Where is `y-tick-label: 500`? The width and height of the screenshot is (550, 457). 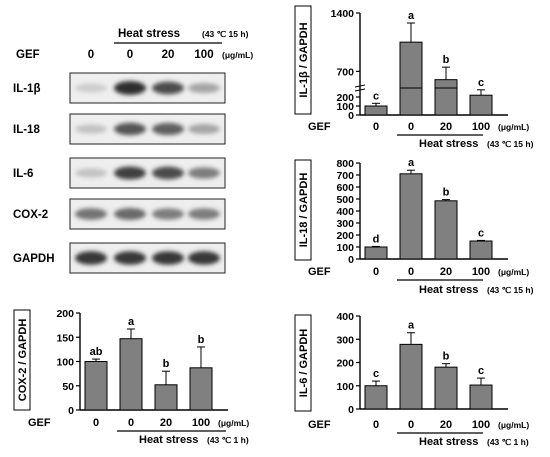
y-tick-label: 500 is located at coordinates (345, 200).